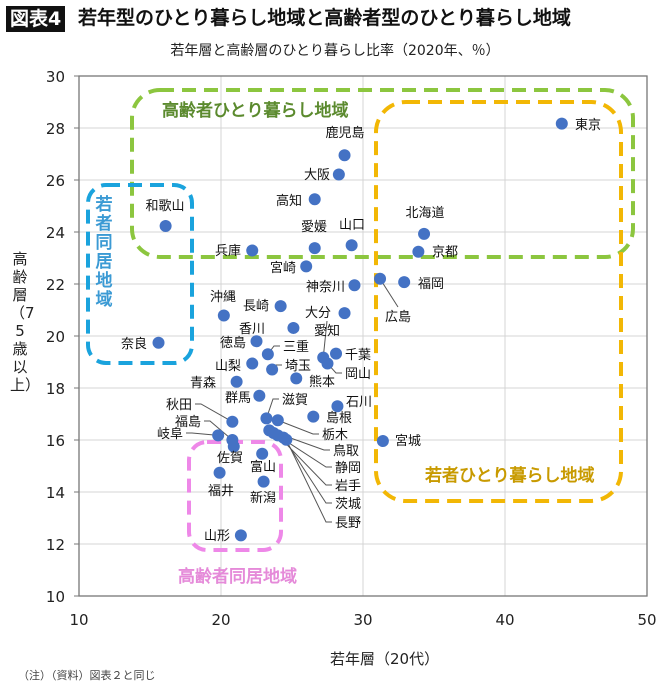 The image size is (670, 689). What do you see at coordinates (298, 366) in the screenshot?
I see `data-label: 埼玉` at bounding box center [298, 366].